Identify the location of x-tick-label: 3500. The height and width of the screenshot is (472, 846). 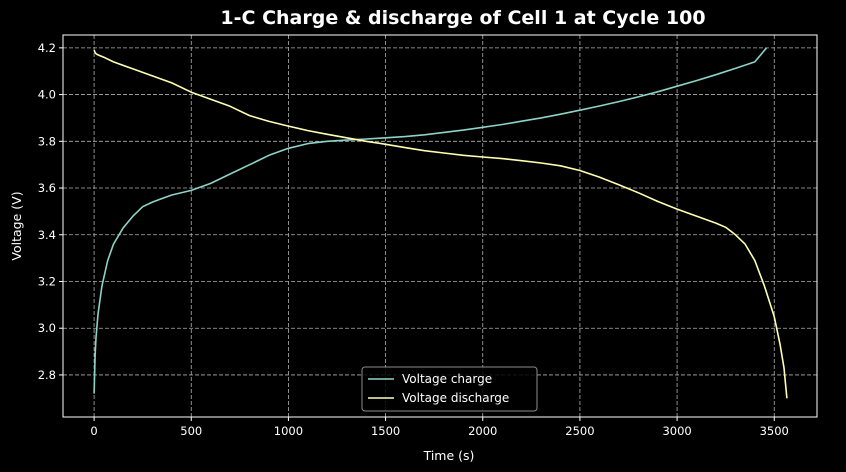
(774, 431).